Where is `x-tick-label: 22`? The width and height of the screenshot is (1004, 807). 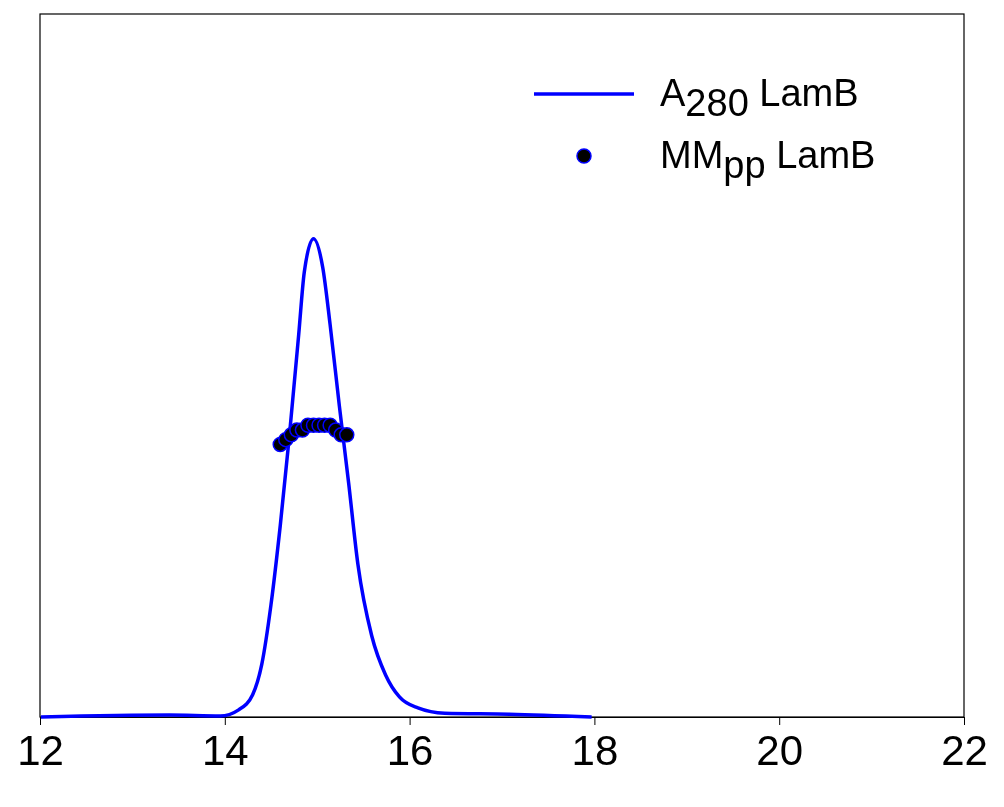
x-tick-label: 22 is located at coordinates (964, 750).